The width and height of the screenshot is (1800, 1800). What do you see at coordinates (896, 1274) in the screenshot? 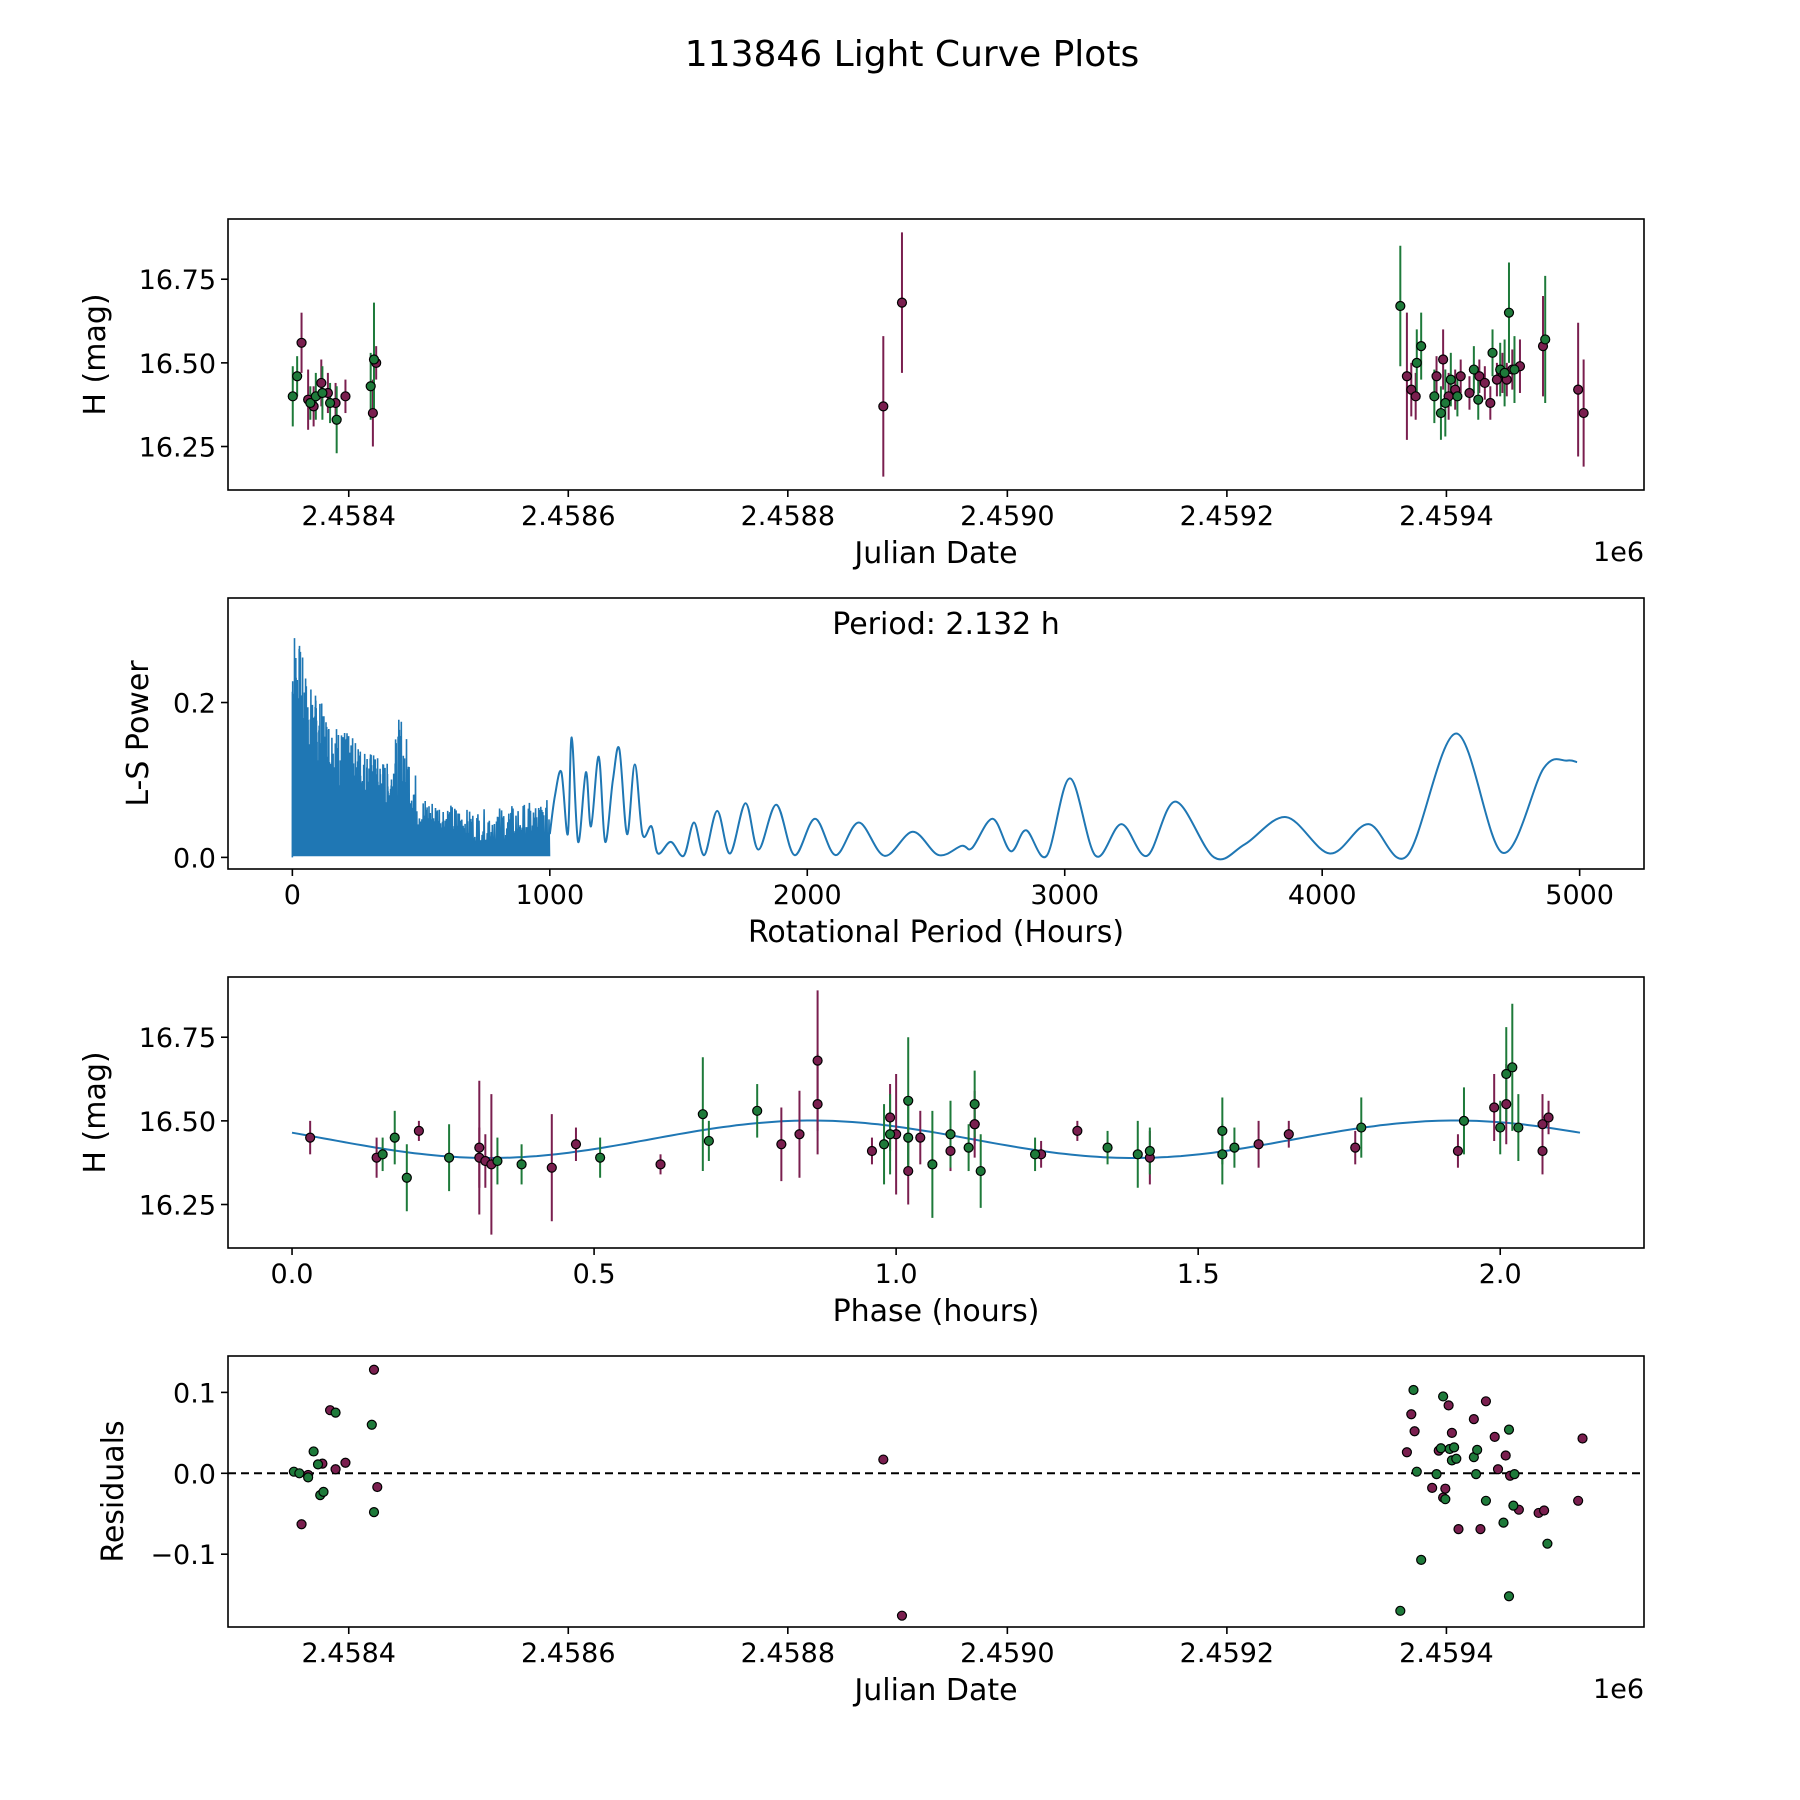
I see `x-tick-label: 1.0` at bounding box center [896, 1274].